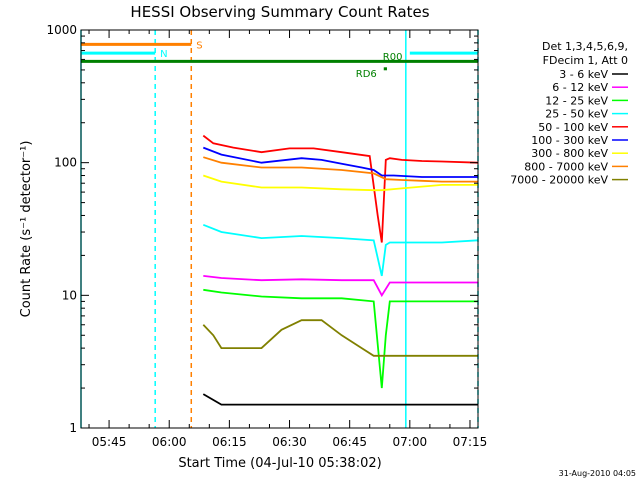  Describe the element at coordinates (109, 442) in the screenshot. I see `x-tick-label: 05:45` at that location.